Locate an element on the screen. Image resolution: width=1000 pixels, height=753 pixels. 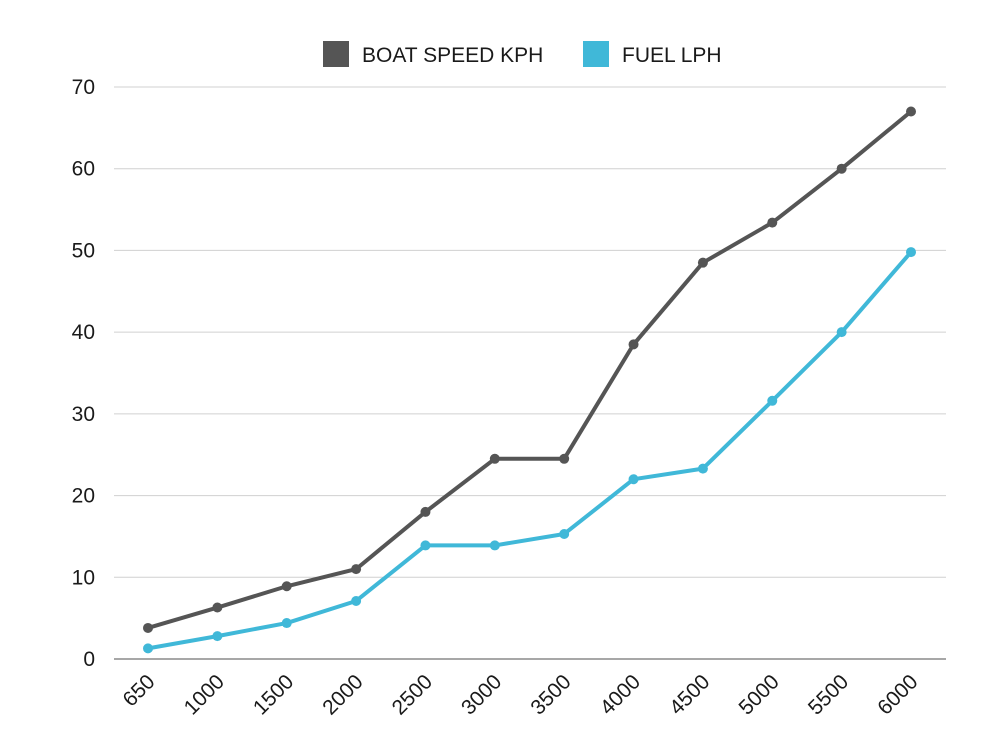
legend-label: FUEL LPH is located at coordinates (672, 55).